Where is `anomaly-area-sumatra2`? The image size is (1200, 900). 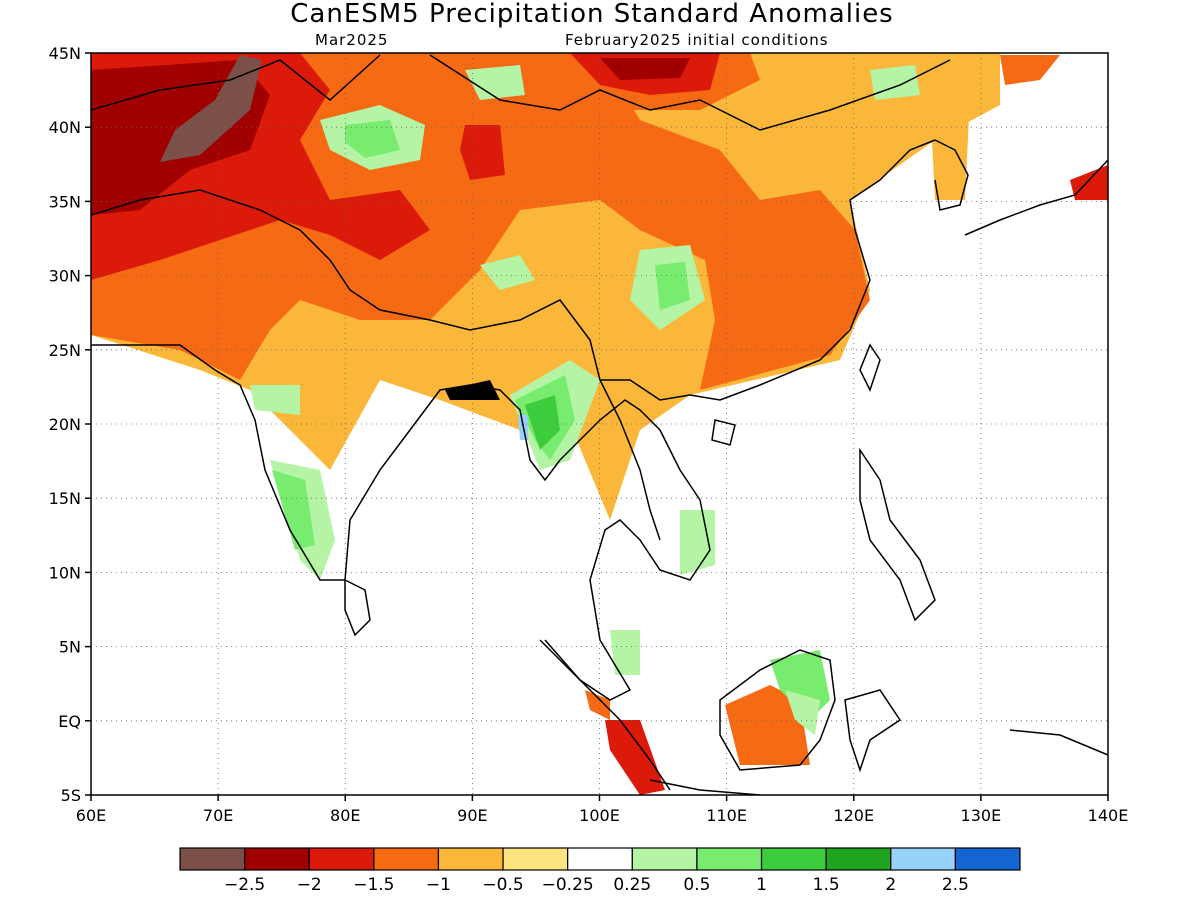
anomaly-area-sumatra2 is located at coordinates (597, 705).